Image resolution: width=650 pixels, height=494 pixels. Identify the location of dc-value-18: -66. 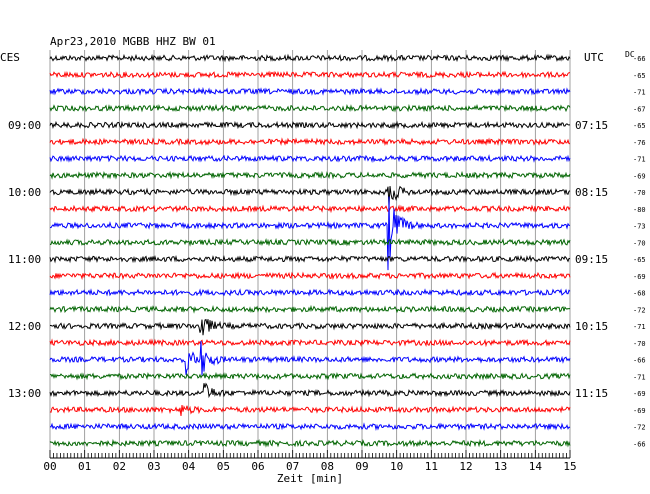
(639, 361).